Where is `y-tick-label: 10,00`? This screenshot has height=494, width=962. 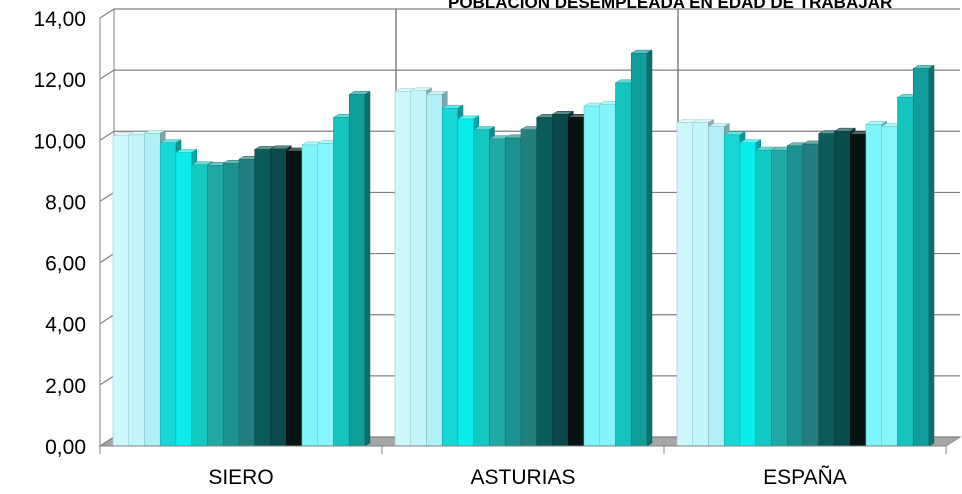 y-tick-label: 10,00 is located at coordinates (59, 141).